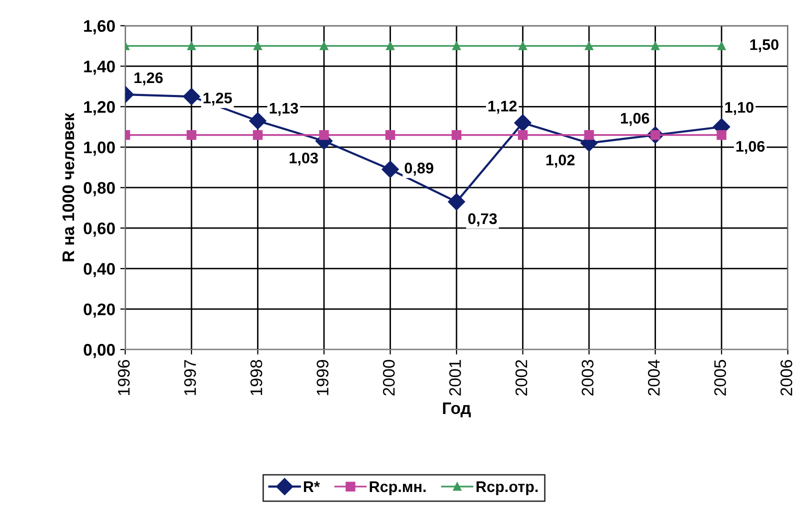 Image resolution: width=808 pixels, height=514 pixels. What do you see at coordinates (218, 99) in the screenshot?
I see `data-label: 1,25` at bounding box center [218, 99].